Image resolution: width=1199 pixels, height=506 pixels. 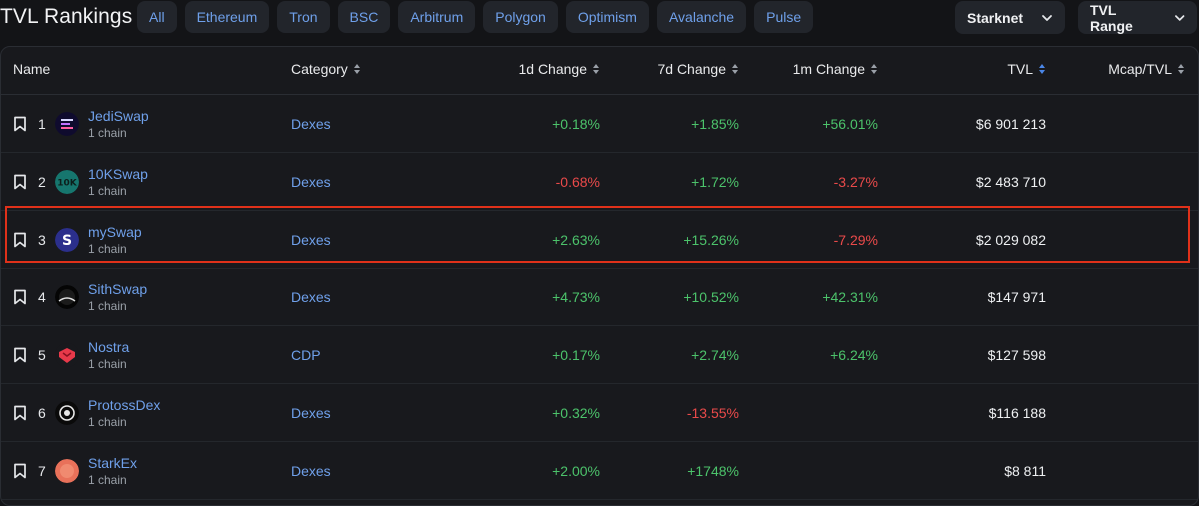 I want to click on column-header-7d-change: 7d Change, so click(x=698, y=69).